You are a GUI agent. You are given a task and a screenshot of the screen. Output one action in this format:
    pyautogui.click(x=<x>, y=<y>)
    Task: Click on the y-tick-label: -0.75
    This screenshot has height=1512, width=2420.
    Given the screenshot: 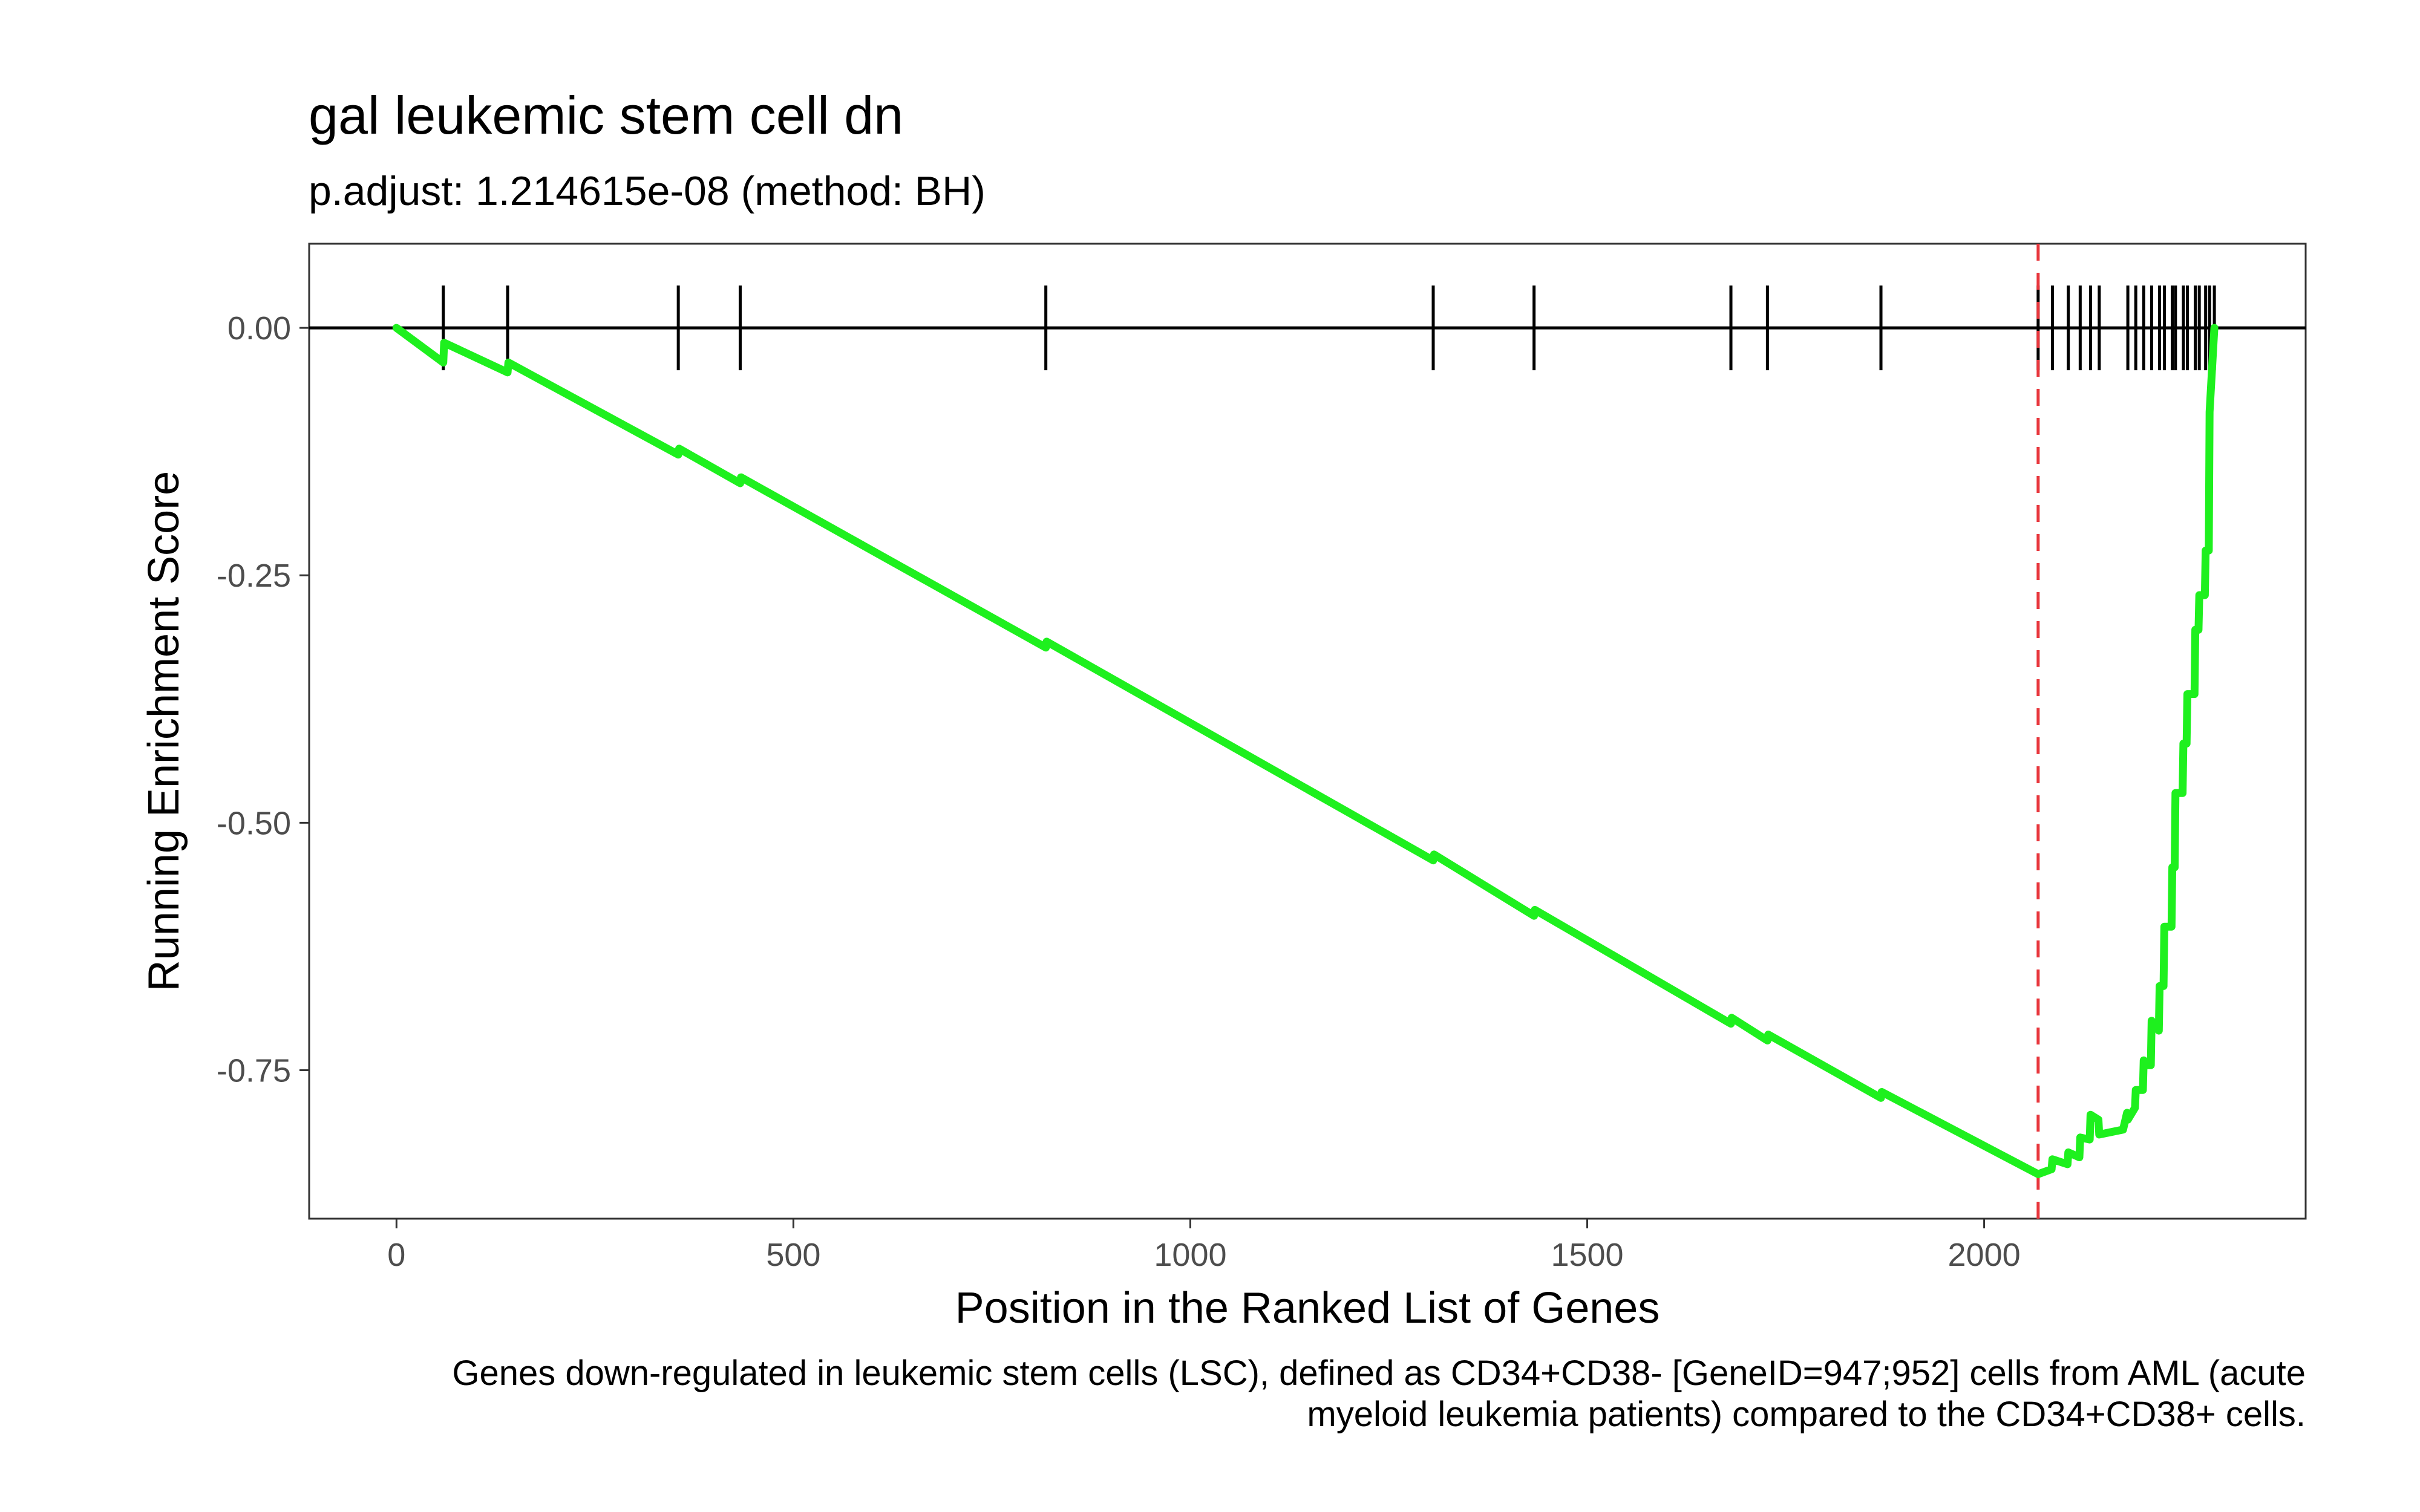 What is the action you would take?
    pyautogui.click(x=254, y=1071)
    